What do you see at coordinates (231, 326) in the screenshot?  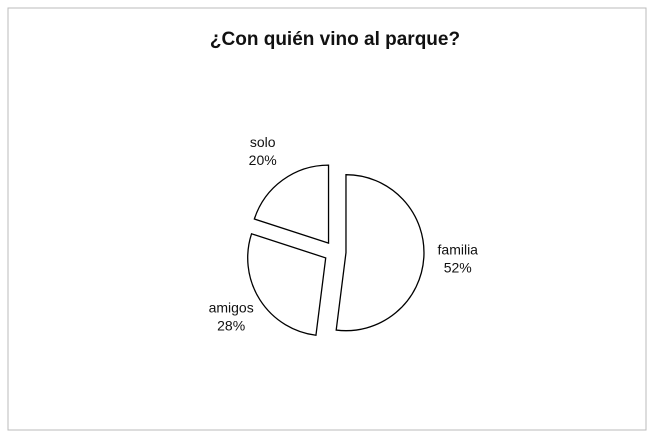 I see `slice-value-label: 28%` at bounding box center [231, 326].